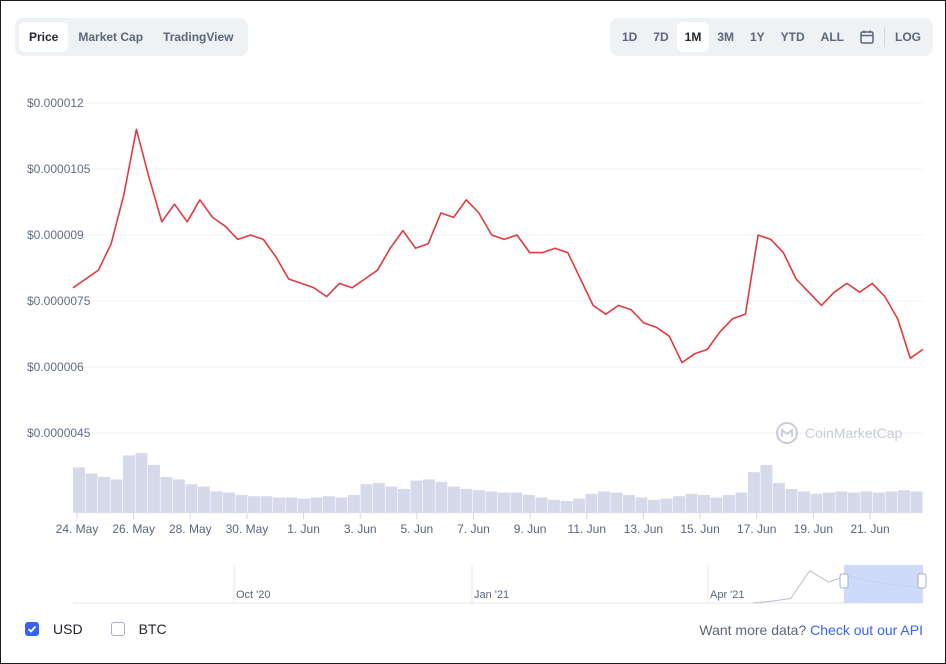 This screenshot has height=664, width=946. I want to click on y-tick-label: $0.000012, so click(55, 103).